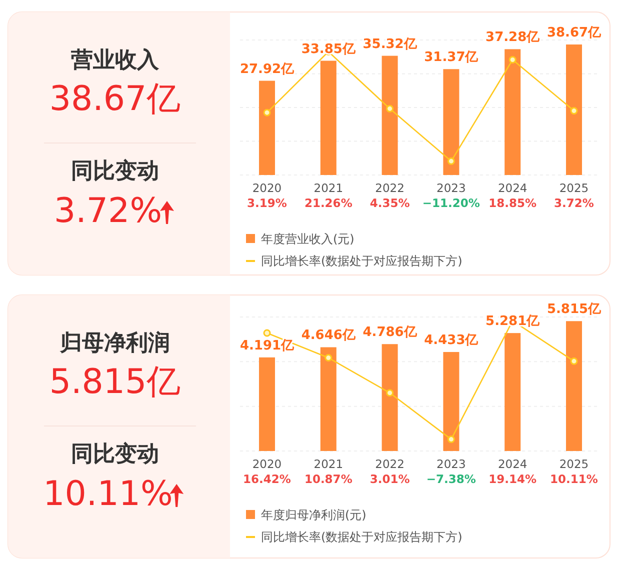 The width and height of the screenshot is (619, 565). What do you see at coordinates (390, 203) in the screenshot?
I see `data-label: 4.35%` at bounding box center [390, 203].